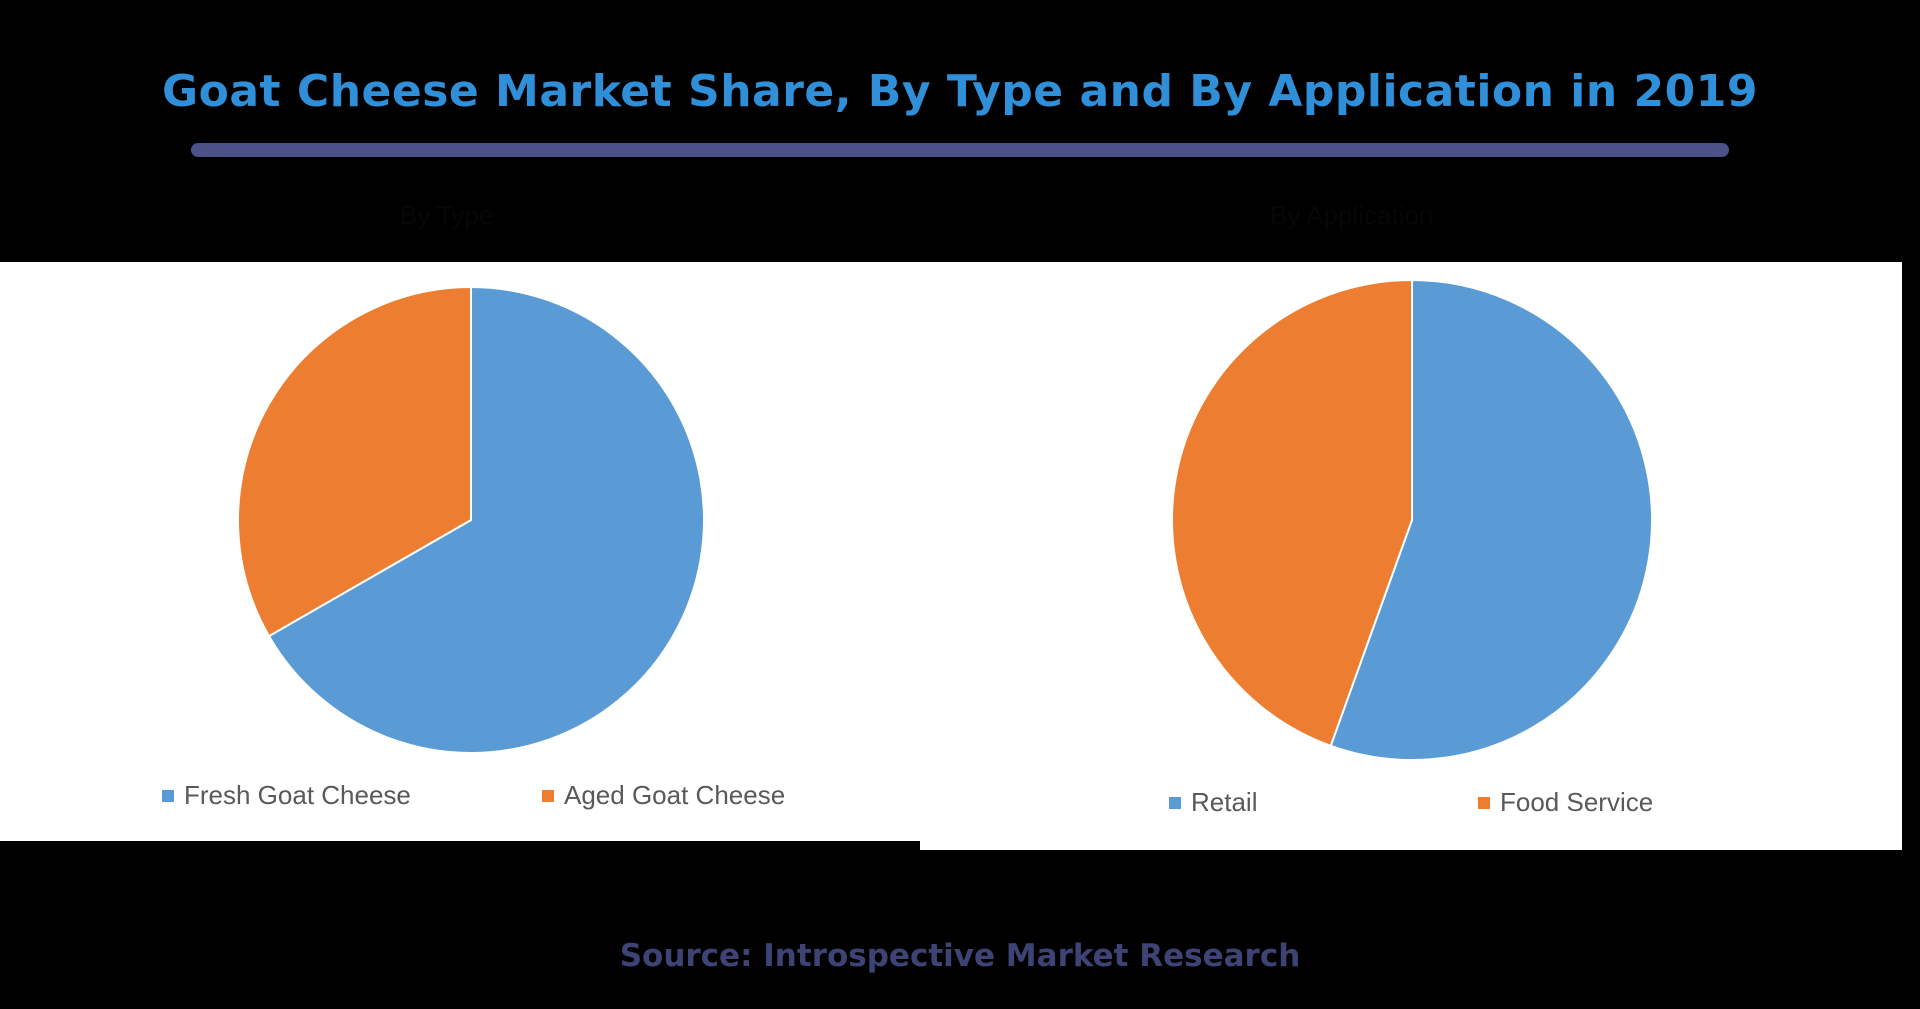  I want to click on source-note: Source: Introspective Market Research, so click(960, 956).